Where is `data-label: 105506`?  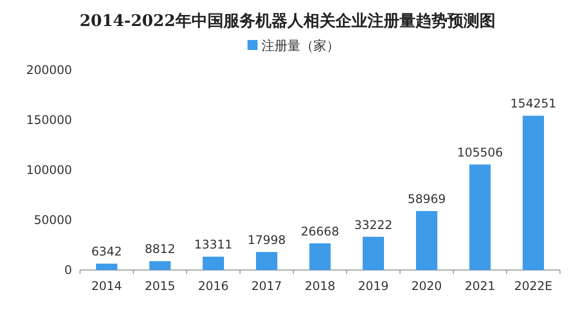
data-label: 105506 is located at coordinates (480, 152).